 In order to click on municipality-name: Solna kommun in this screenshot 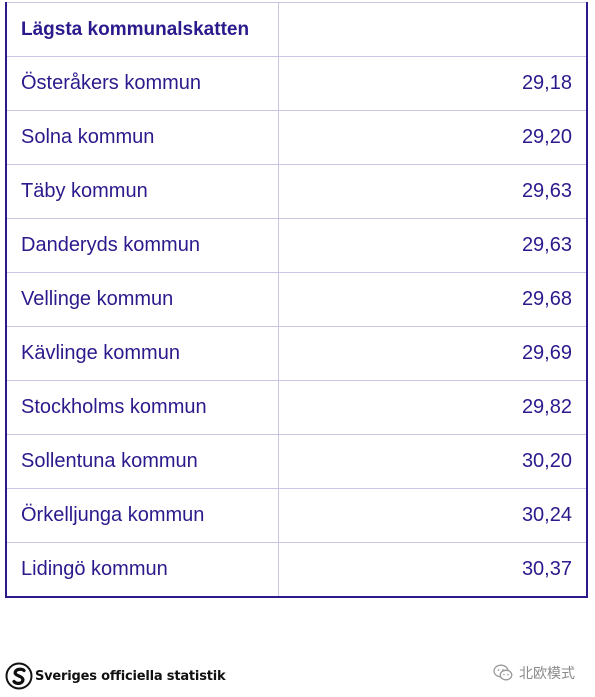, I will do `click(142, 137)`.